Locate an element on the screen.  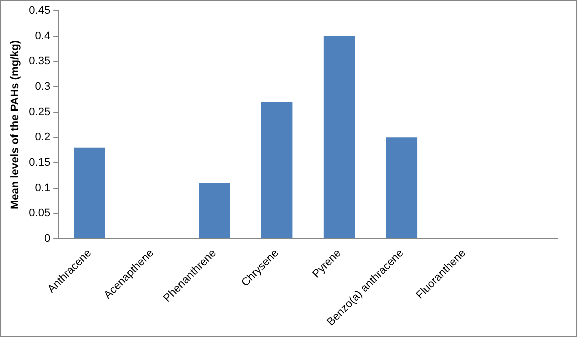
y-tick-label: 0.35 is located at coordinates (40, 62).